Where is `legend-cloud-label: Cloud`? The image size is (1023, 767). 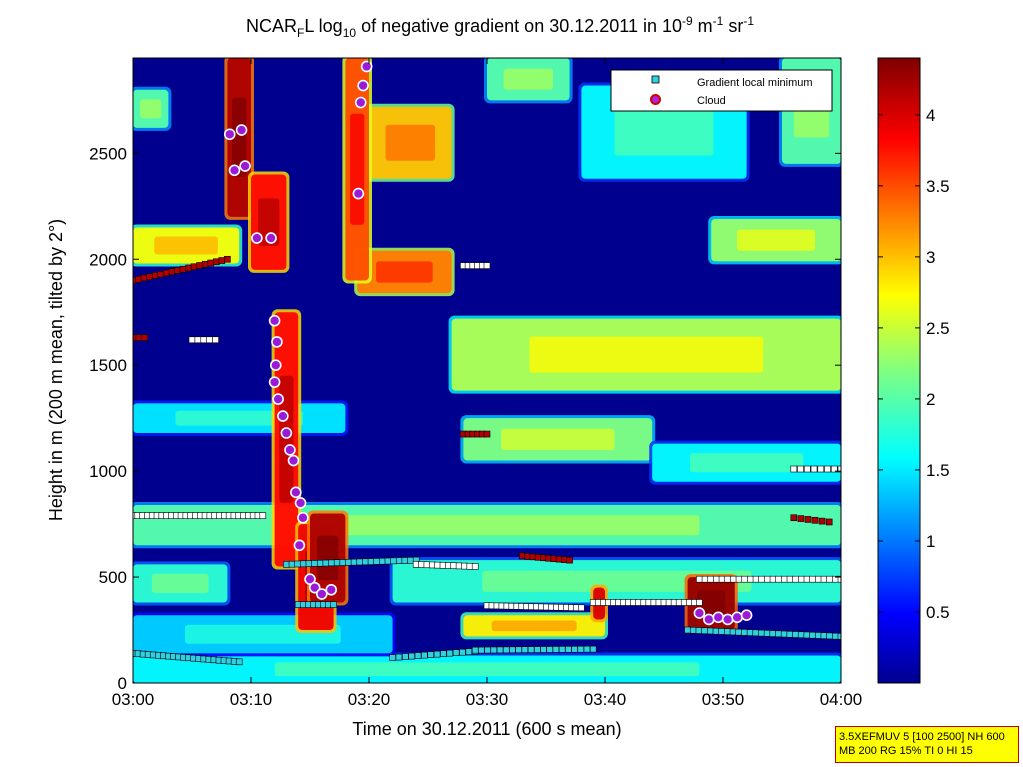 legend-cloud-label: Cloud is located at coordinates (711, 101).